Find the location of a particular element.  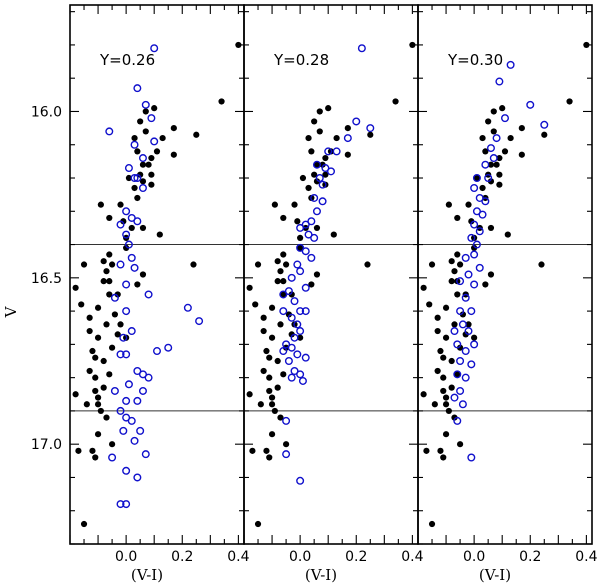

x-tick-label: 0.2 is located at coordinates (356, 557).